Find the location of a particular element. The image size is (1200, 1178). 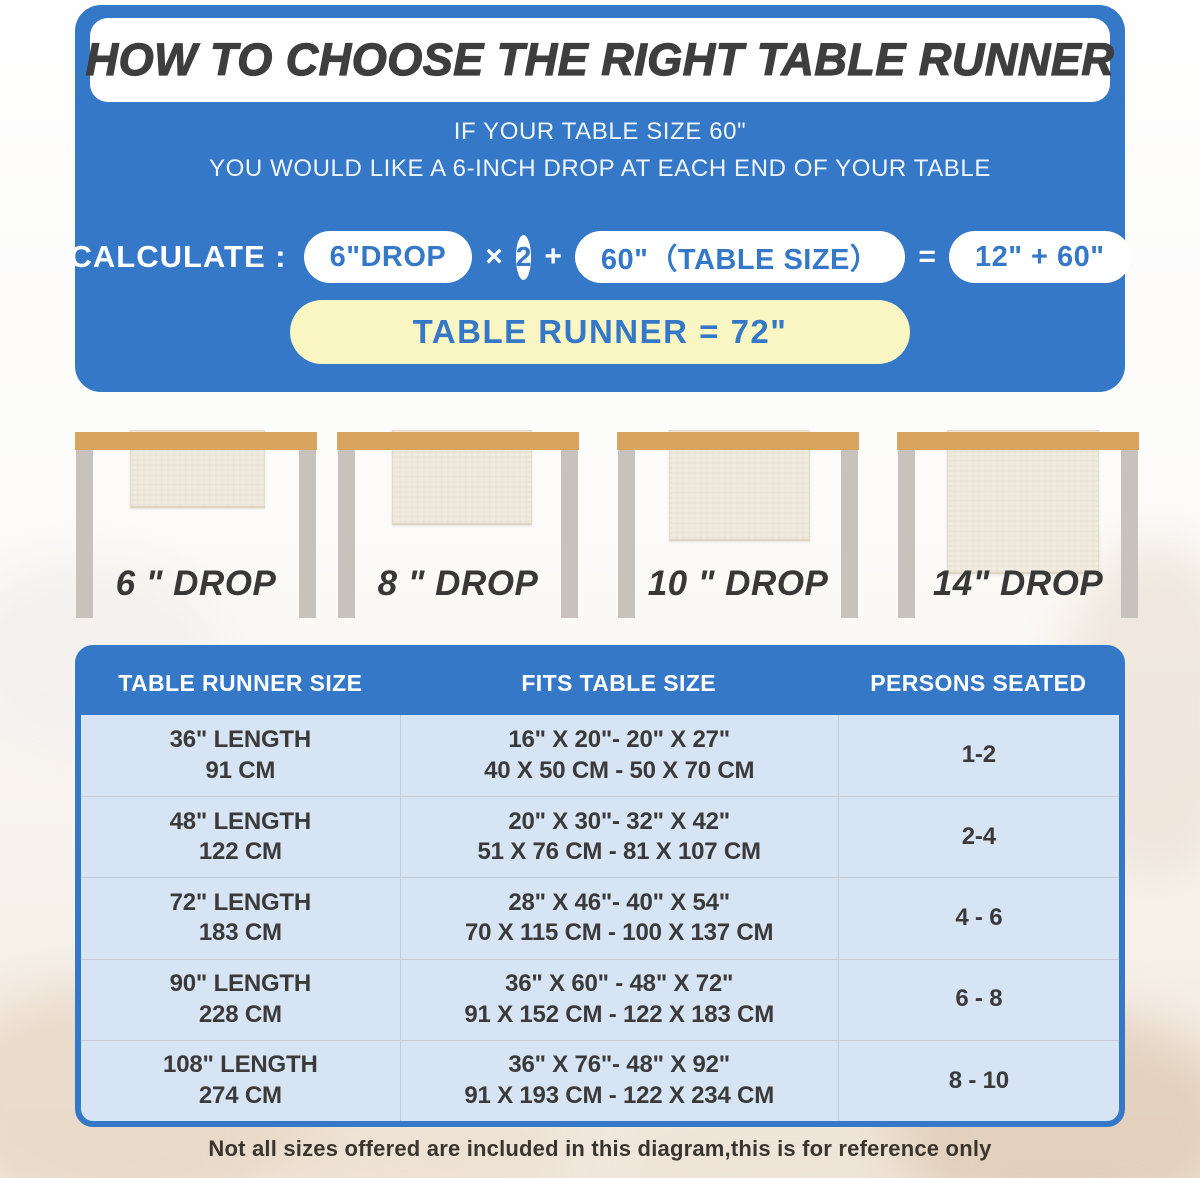

column-header-runner-size: TABLE RUNNER SIZE is located at coordinates (240, 682).